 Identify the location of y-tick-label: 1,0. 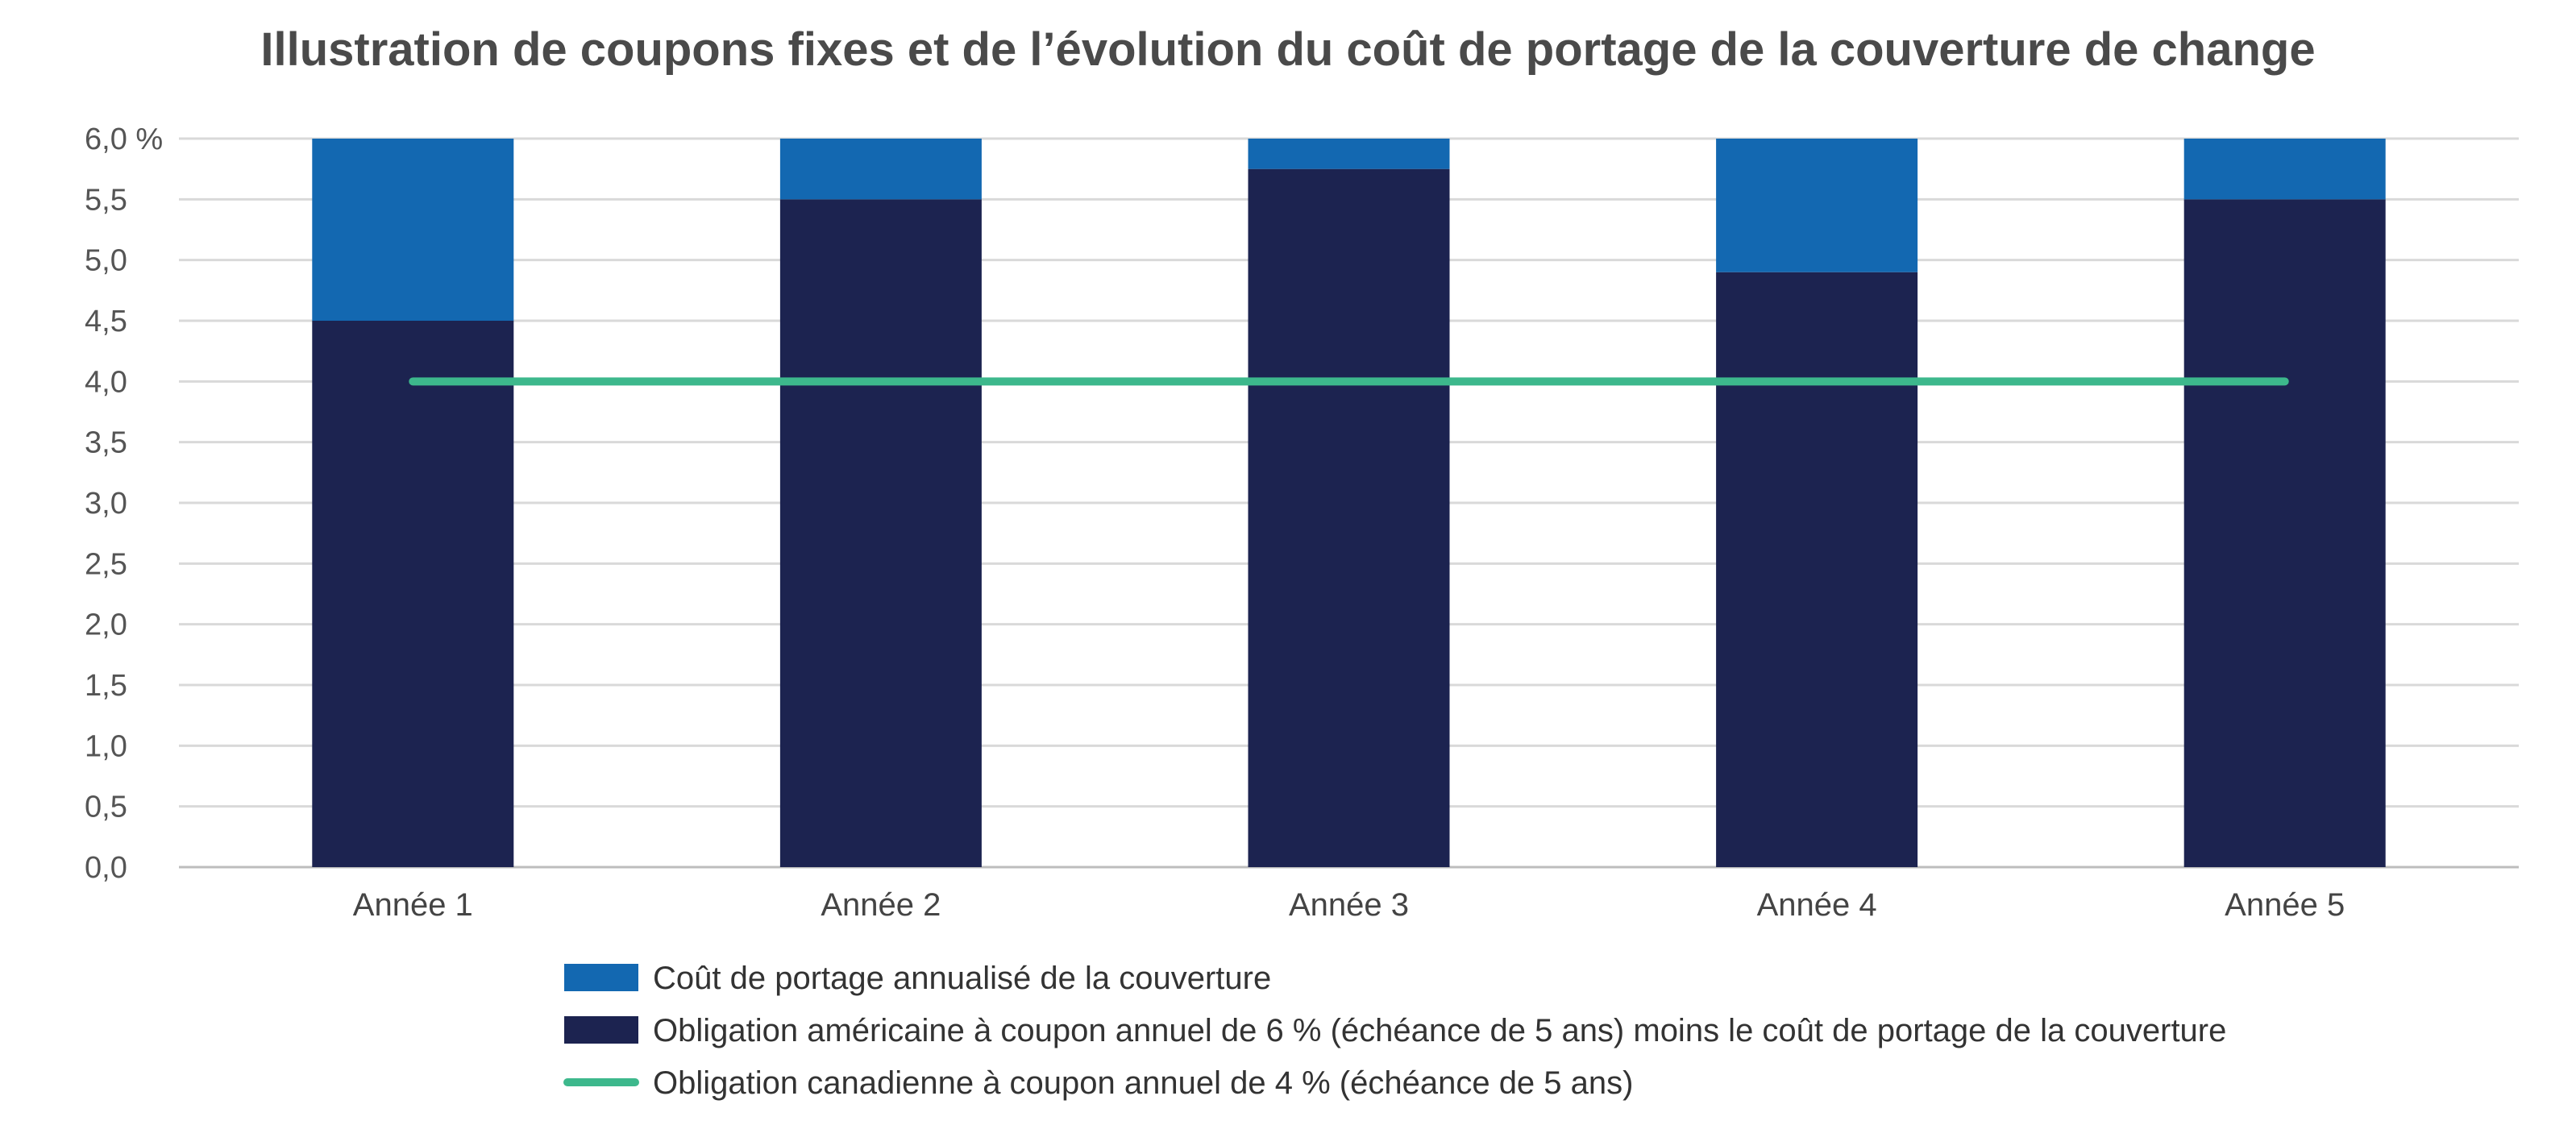
(106, 746).